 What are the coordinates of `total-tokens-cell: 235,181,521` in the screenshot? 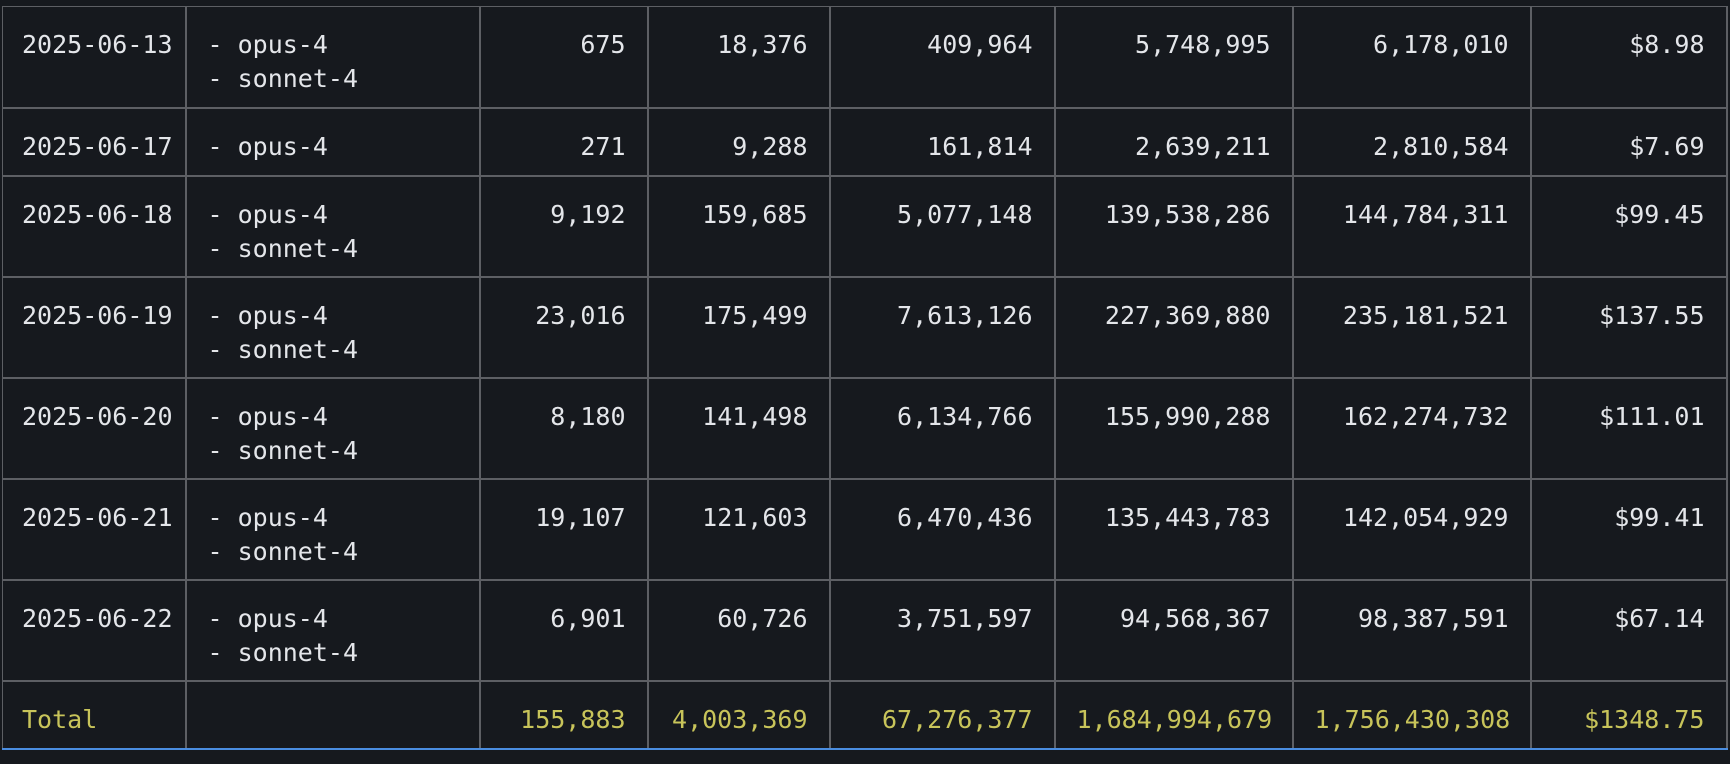 It's located at (1412, 327).